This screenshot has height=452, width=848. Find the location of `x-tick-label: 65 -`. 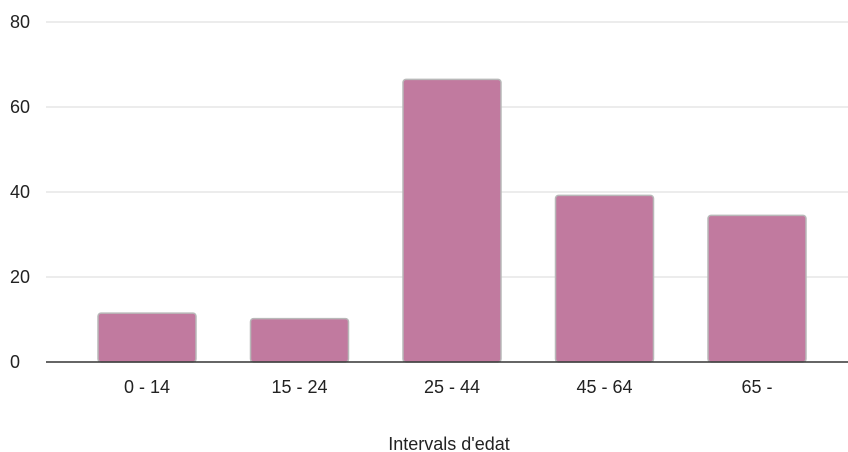

x-tick-label: 65 - is located at coordinates (756, 387).